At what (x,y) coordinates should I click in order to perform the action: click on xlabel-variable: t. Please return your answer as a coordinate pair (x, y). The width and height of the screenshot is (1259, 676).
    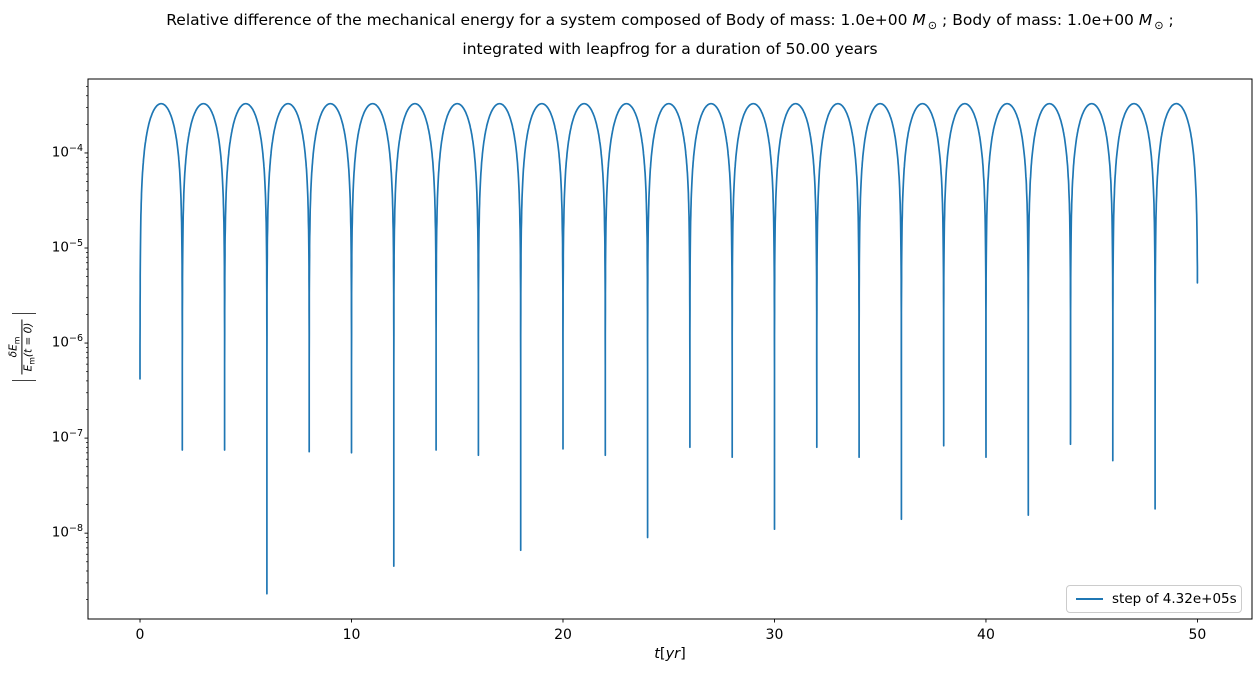
    Looking at the image, I should click on (657, 654).